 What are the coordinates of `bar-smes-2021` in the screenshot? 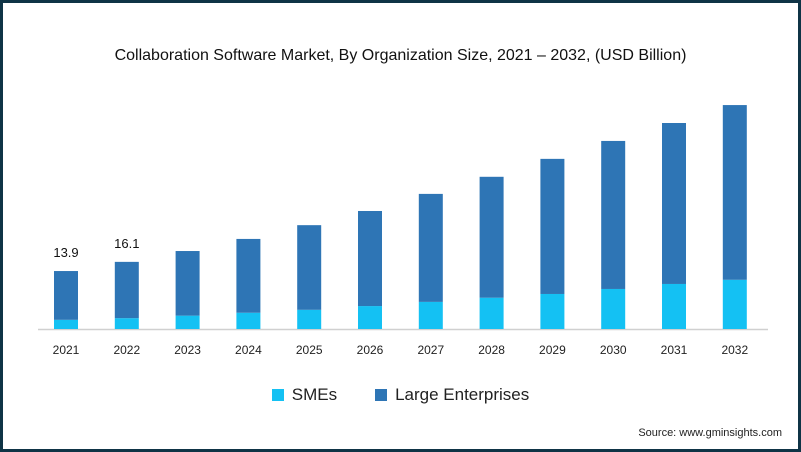 It's located at (66, 324).